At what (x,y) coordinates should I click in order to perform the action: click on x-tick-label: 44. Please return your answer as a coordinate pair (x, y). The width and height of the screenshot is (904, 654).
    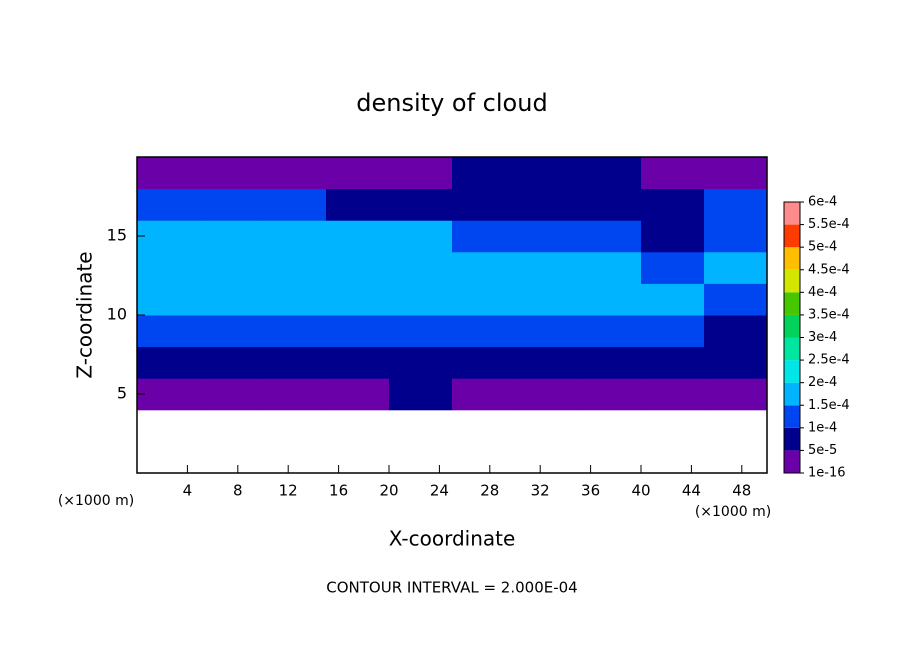
    Looking at the image, I should click on (691, 491).